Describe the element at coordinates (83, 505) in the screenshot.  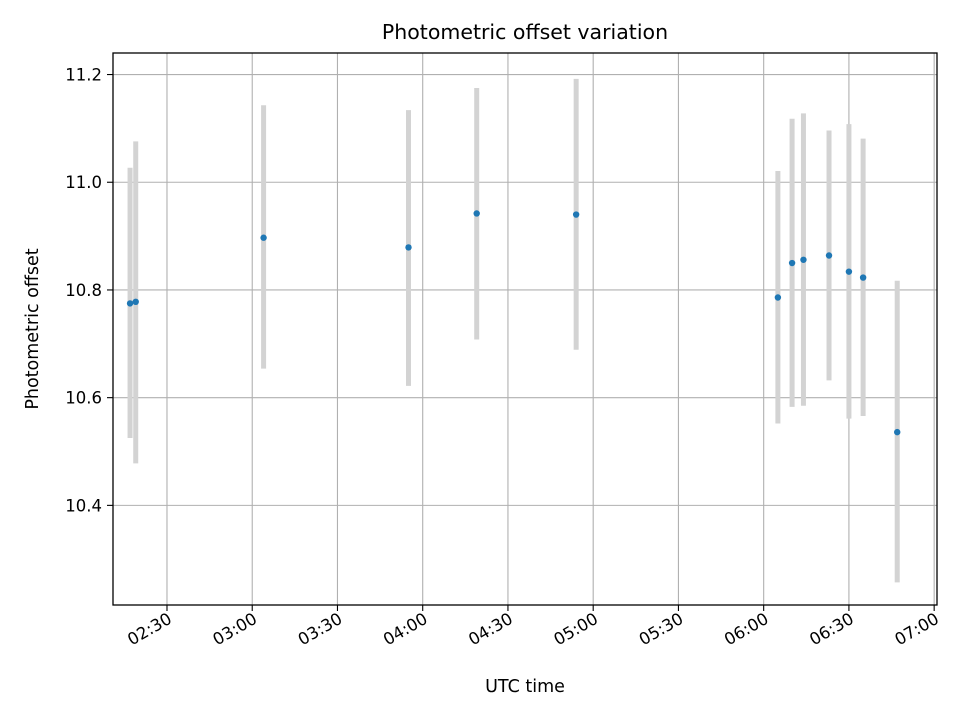
I see `y-tick-label: 10.4` at that location.